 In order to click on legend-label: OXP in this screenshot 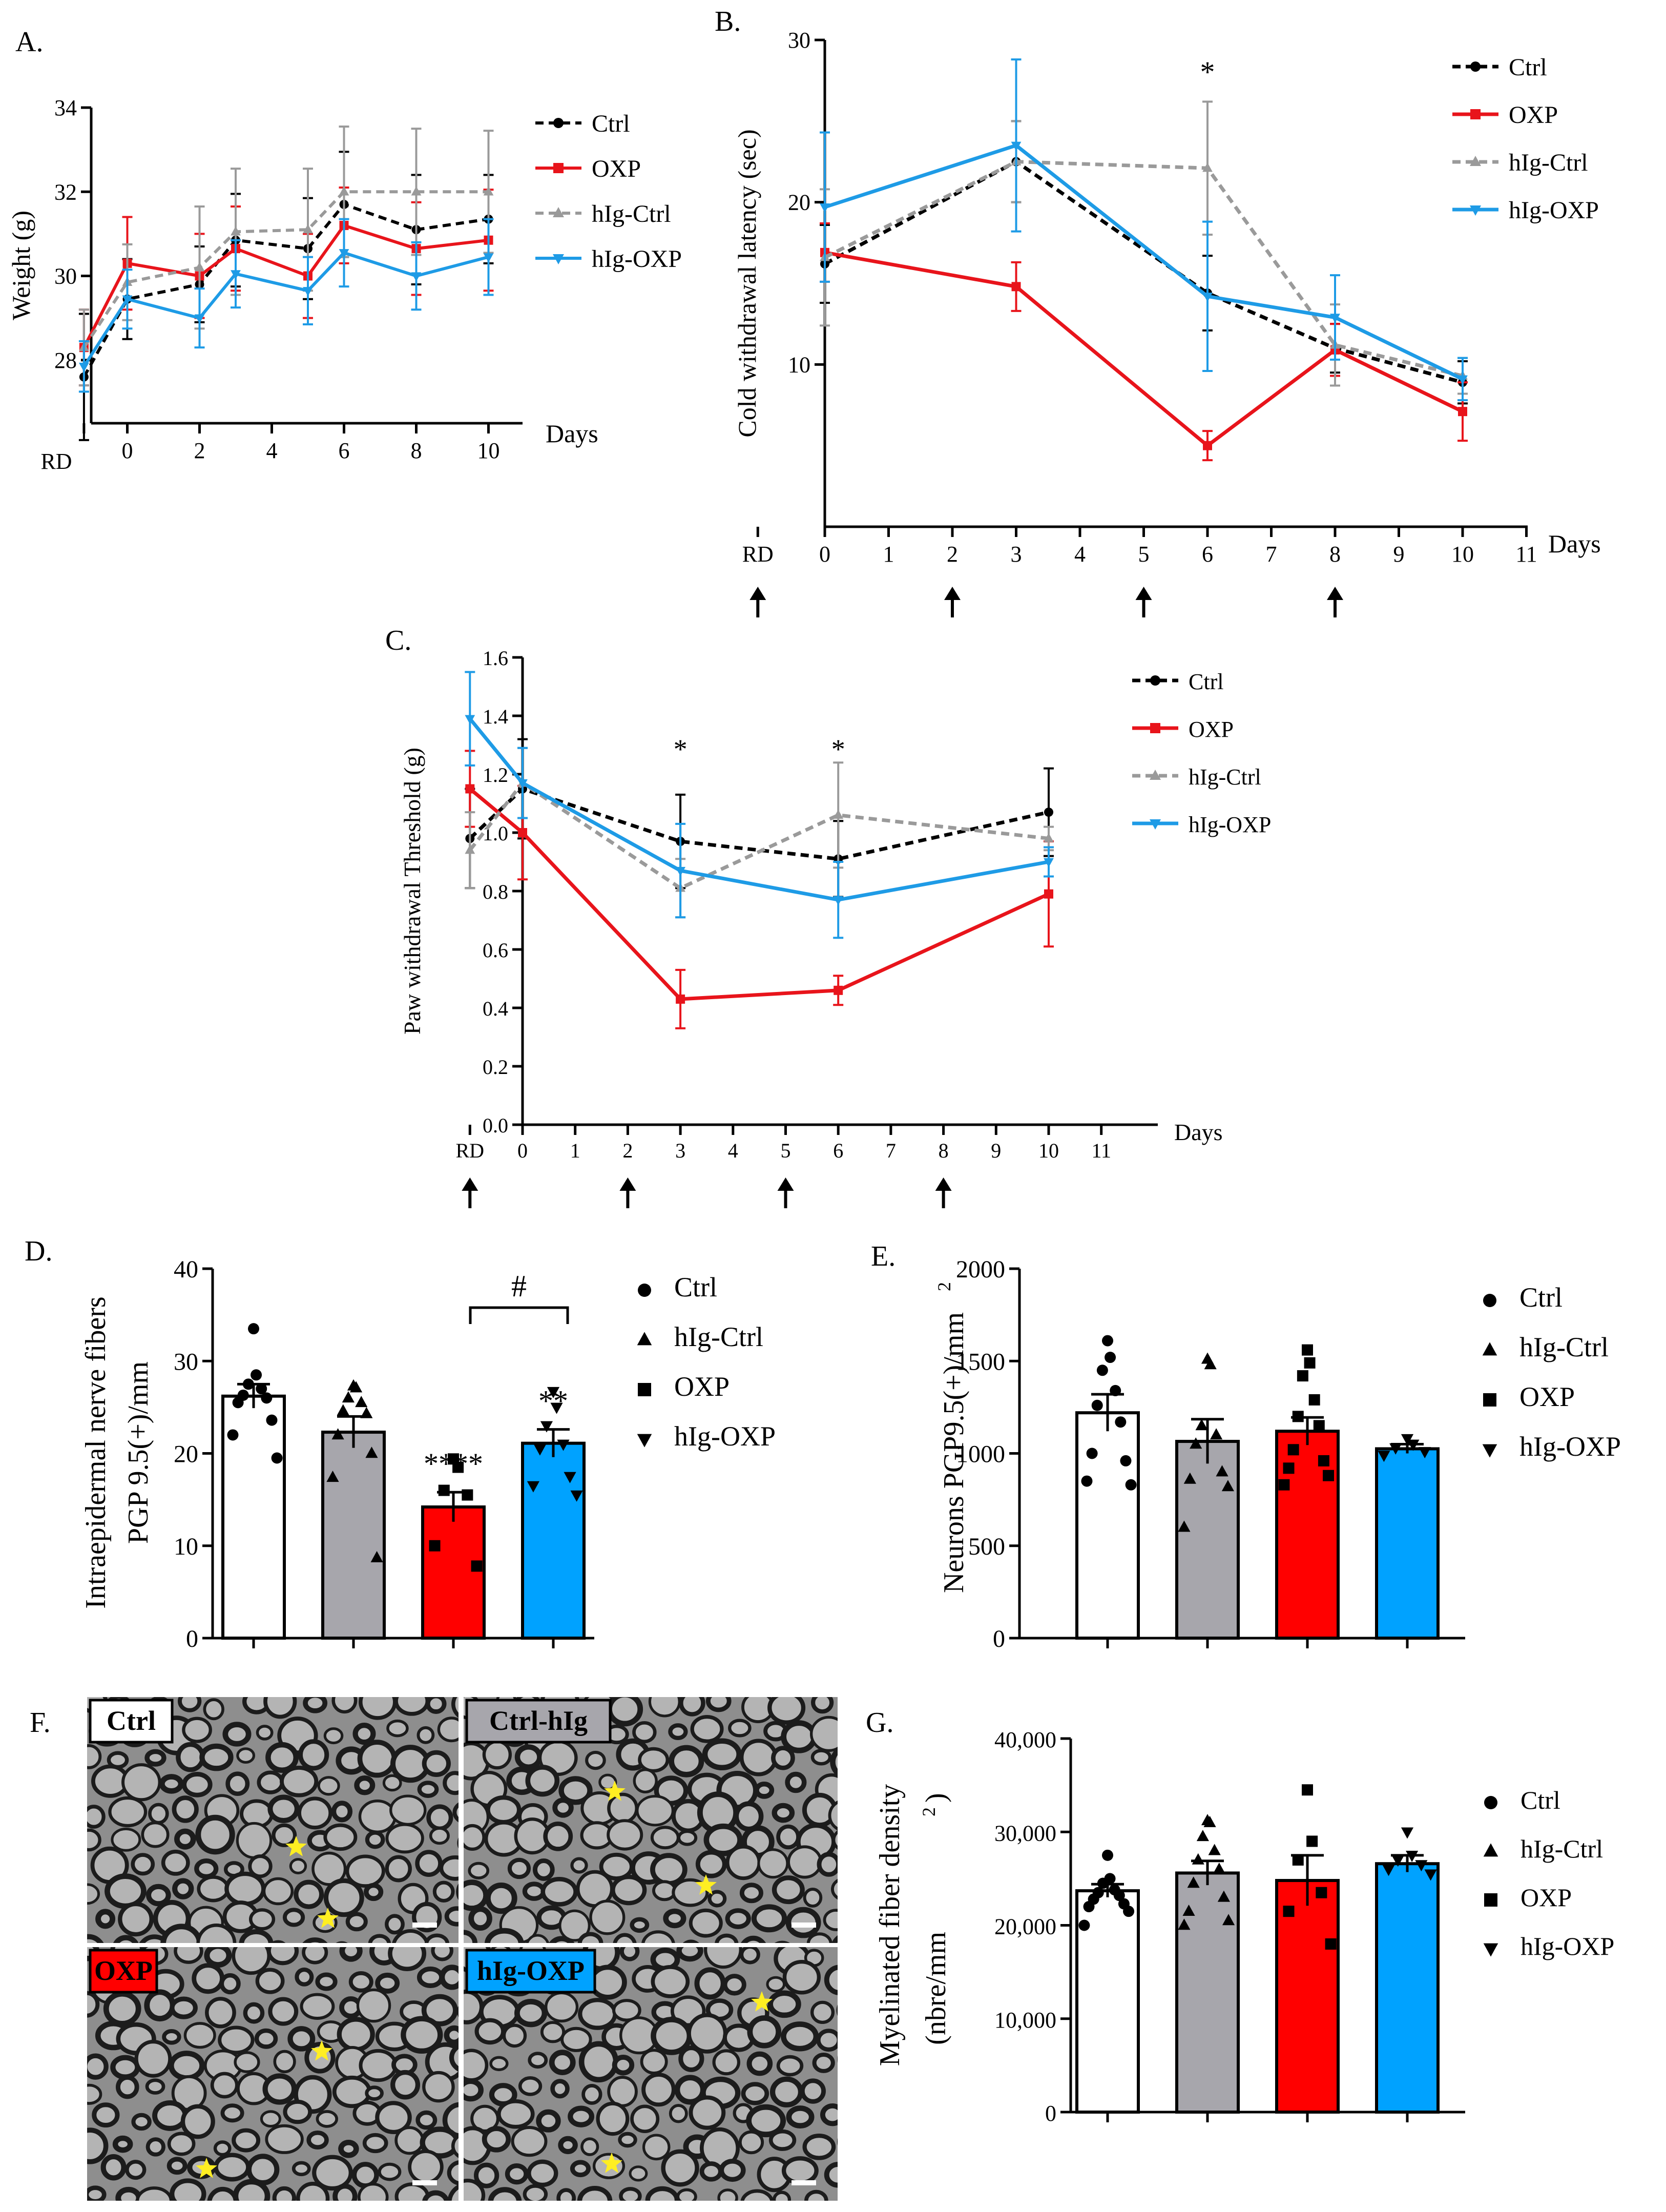, I will do `click(1547, 1897)`.